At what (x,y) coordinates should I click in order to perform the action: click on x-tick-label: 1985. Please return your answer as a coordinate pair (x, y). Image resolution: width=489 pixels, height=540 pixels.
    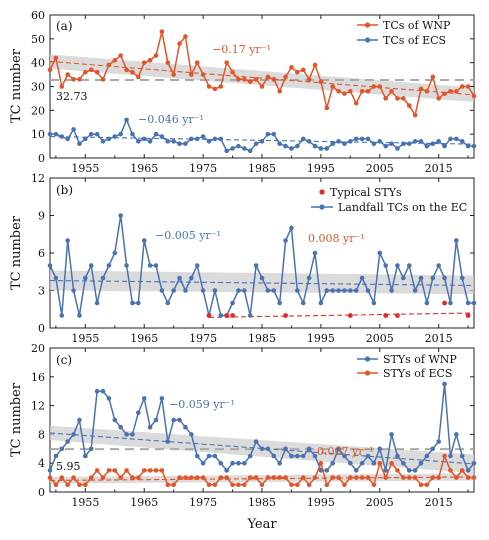
    Looking at the image, I should click on (262, 502).